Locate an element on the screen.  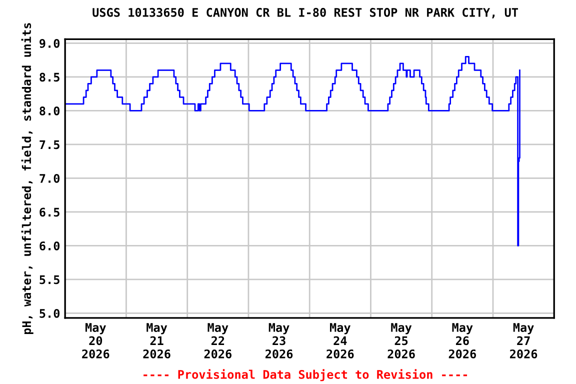
y-tick-label: 5.5 is located at coordinates (50, 279).